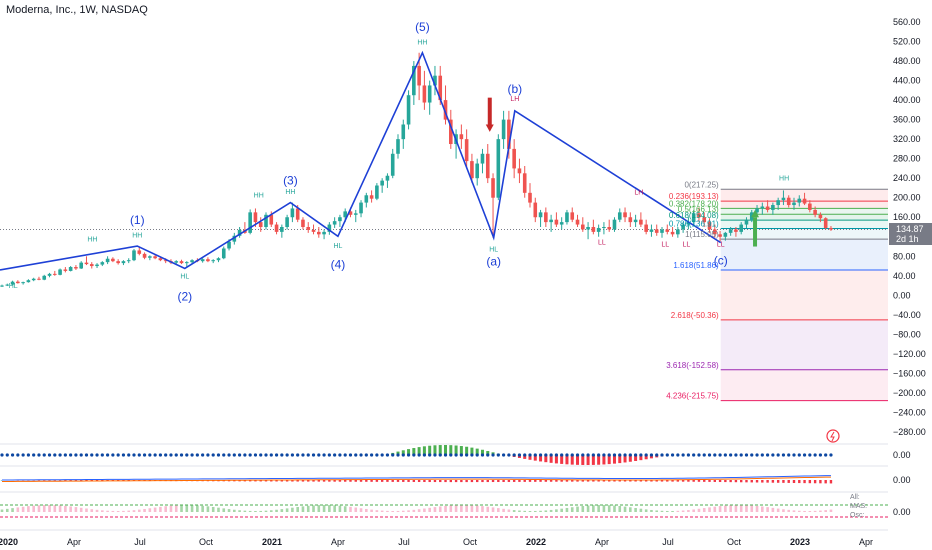 The width and height of the screenshot is (932, 550). I want to click on price-tick-label: 40.00, so click(904, 276).